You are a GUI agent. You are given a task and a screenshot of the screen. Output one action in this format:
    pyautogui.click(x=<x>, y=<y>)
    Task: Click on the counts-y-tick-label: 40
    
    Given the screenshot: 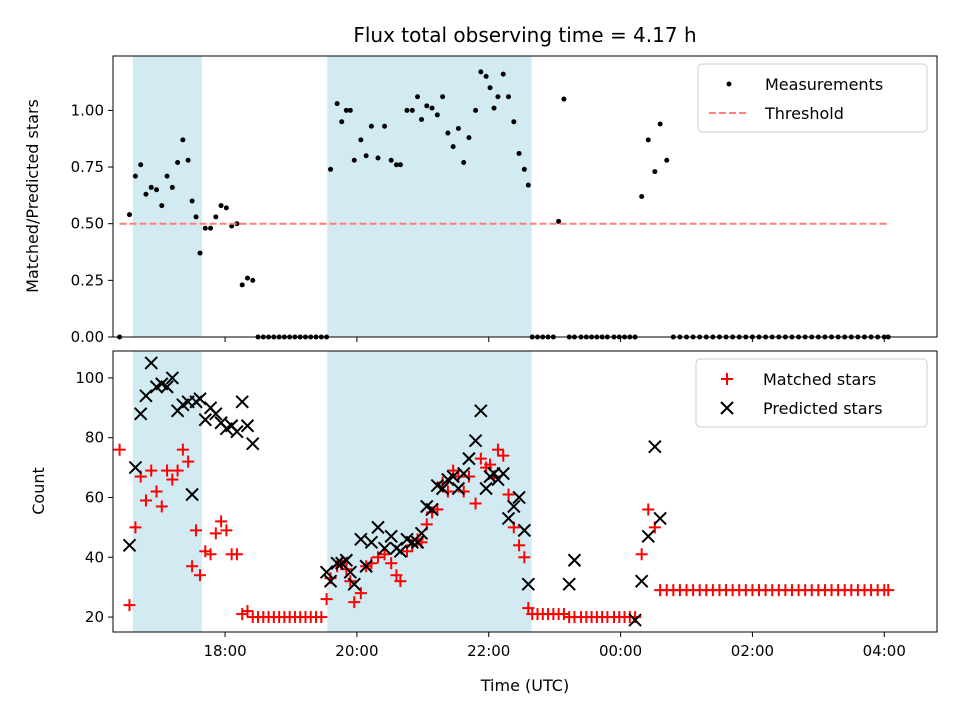 What is the action you would take?
    pyautogui.click(x=94, y=557)
    